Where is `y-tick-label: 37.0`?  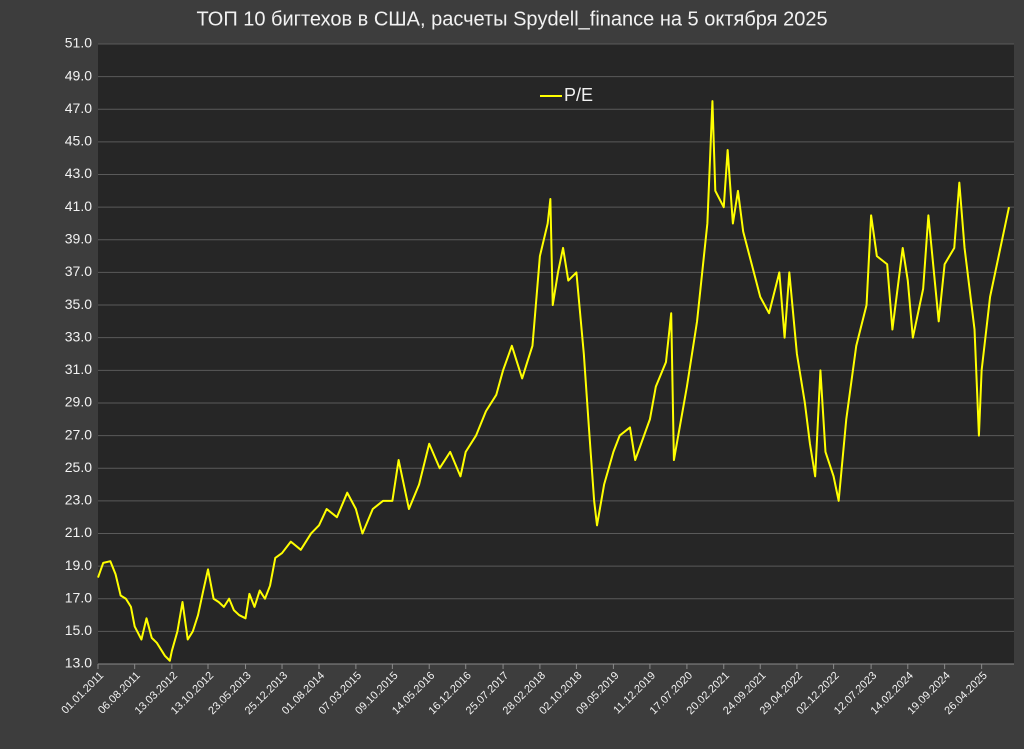
y-tick-label: 37.0 is located at coordinates (78, 271).